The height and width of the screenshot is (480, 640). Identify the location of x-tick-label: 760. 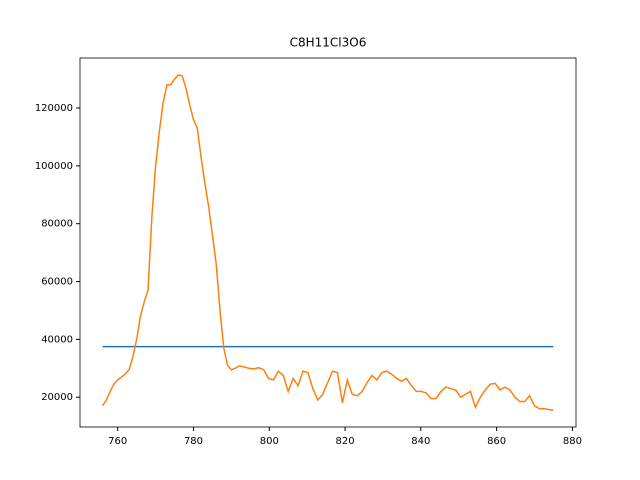
(117, 441).